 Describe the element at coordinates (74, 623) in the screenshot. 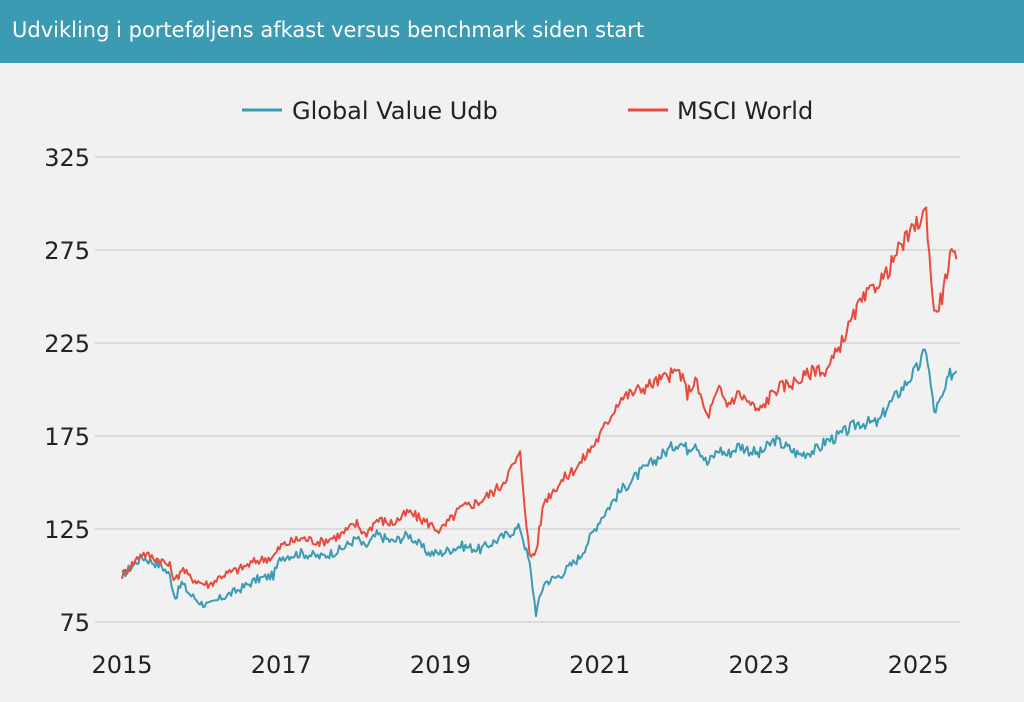

I see `y-tick-label: 75` at that location.